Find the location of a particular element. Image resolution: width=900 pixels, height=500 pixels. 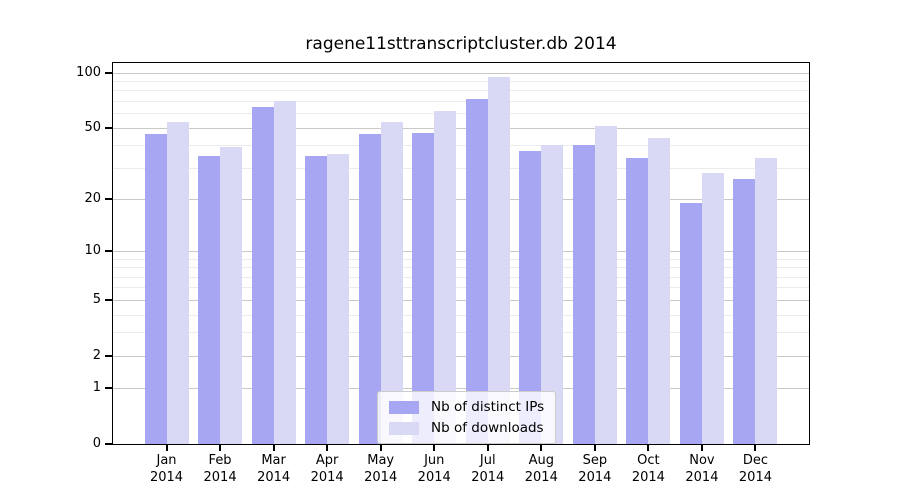

bar-downloads-jul is located at coordinates (498, 260).